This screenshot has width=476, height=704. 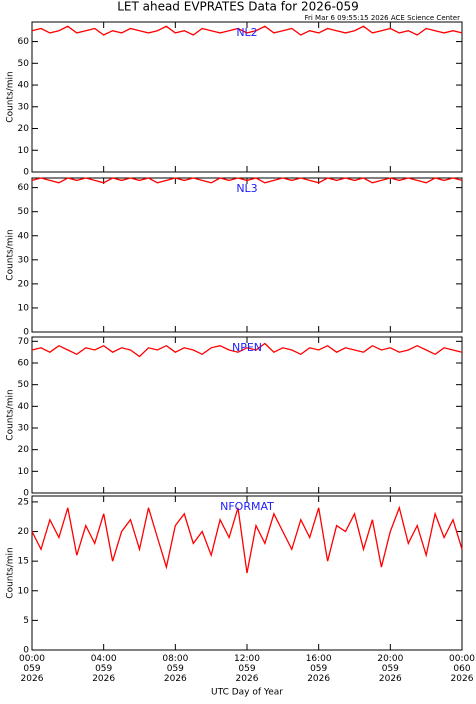 I want to click on y-tick-label: 70, so click(x=24, y=342).